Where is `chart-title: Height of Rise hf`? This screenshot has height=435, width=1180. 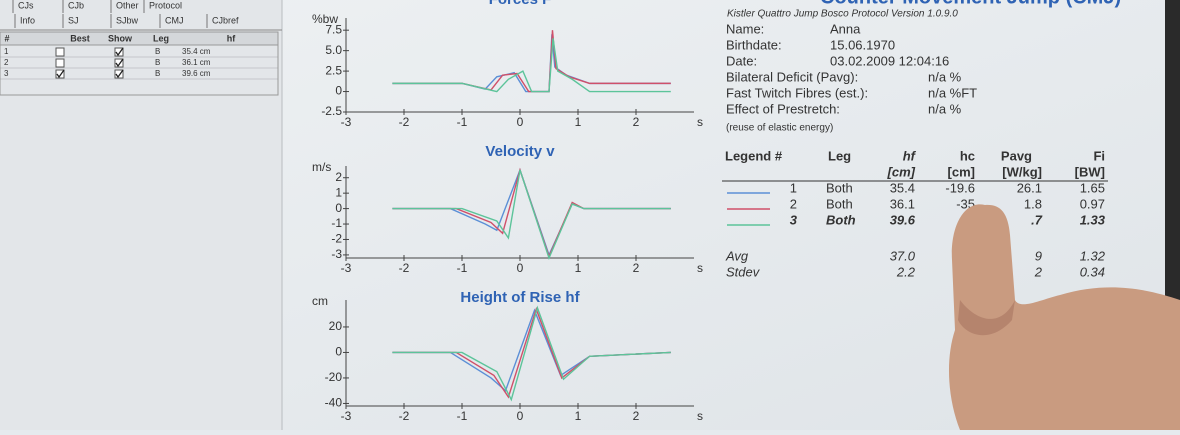
chart-title: Height of Rise hf is located at coordinates (520, 297).